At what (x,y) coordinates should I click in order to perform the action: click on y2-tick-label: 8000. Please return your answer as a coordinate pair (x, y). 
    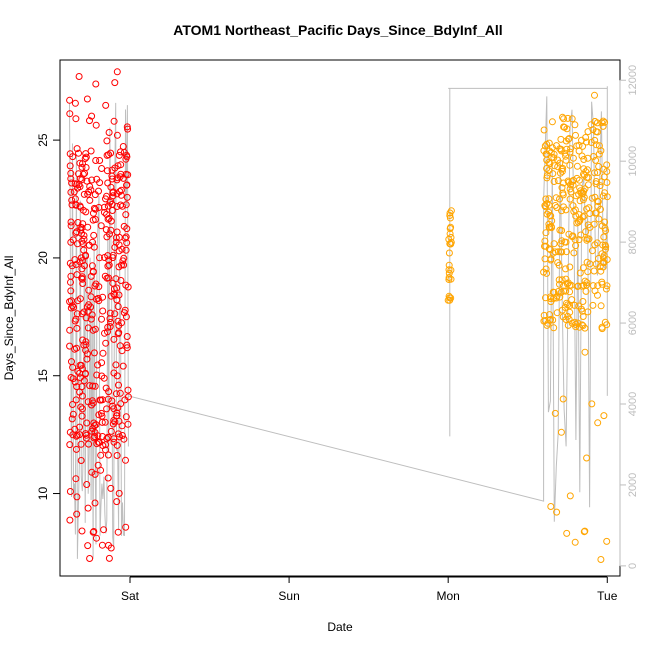
    Looking at the image, I should click on (633, 242).